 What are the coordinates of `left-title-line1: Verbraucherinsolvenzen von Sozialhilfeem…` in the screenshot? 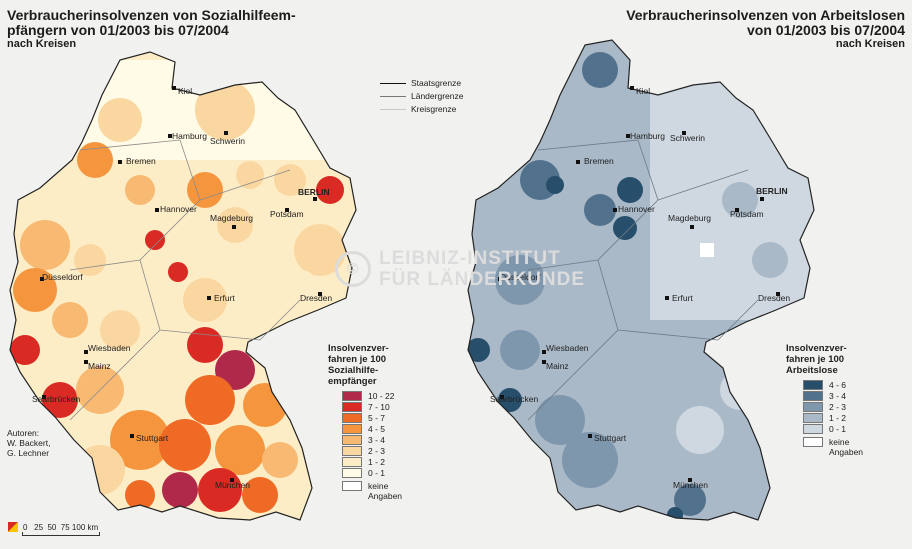 It's located at (151, 15).